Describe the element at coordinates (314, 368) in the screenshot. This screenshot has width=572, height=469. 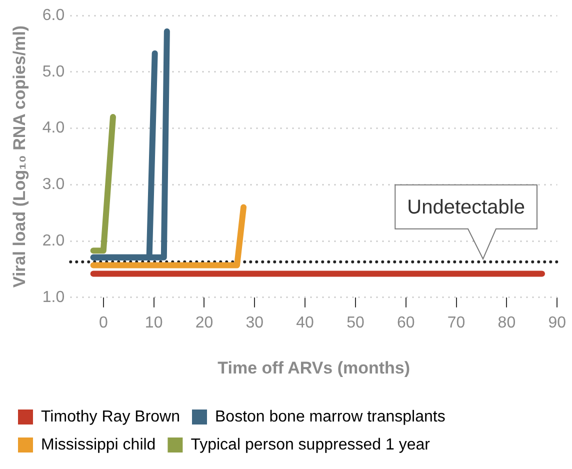
I see `x-axis-title: Time off ARVs (months)` at that location.